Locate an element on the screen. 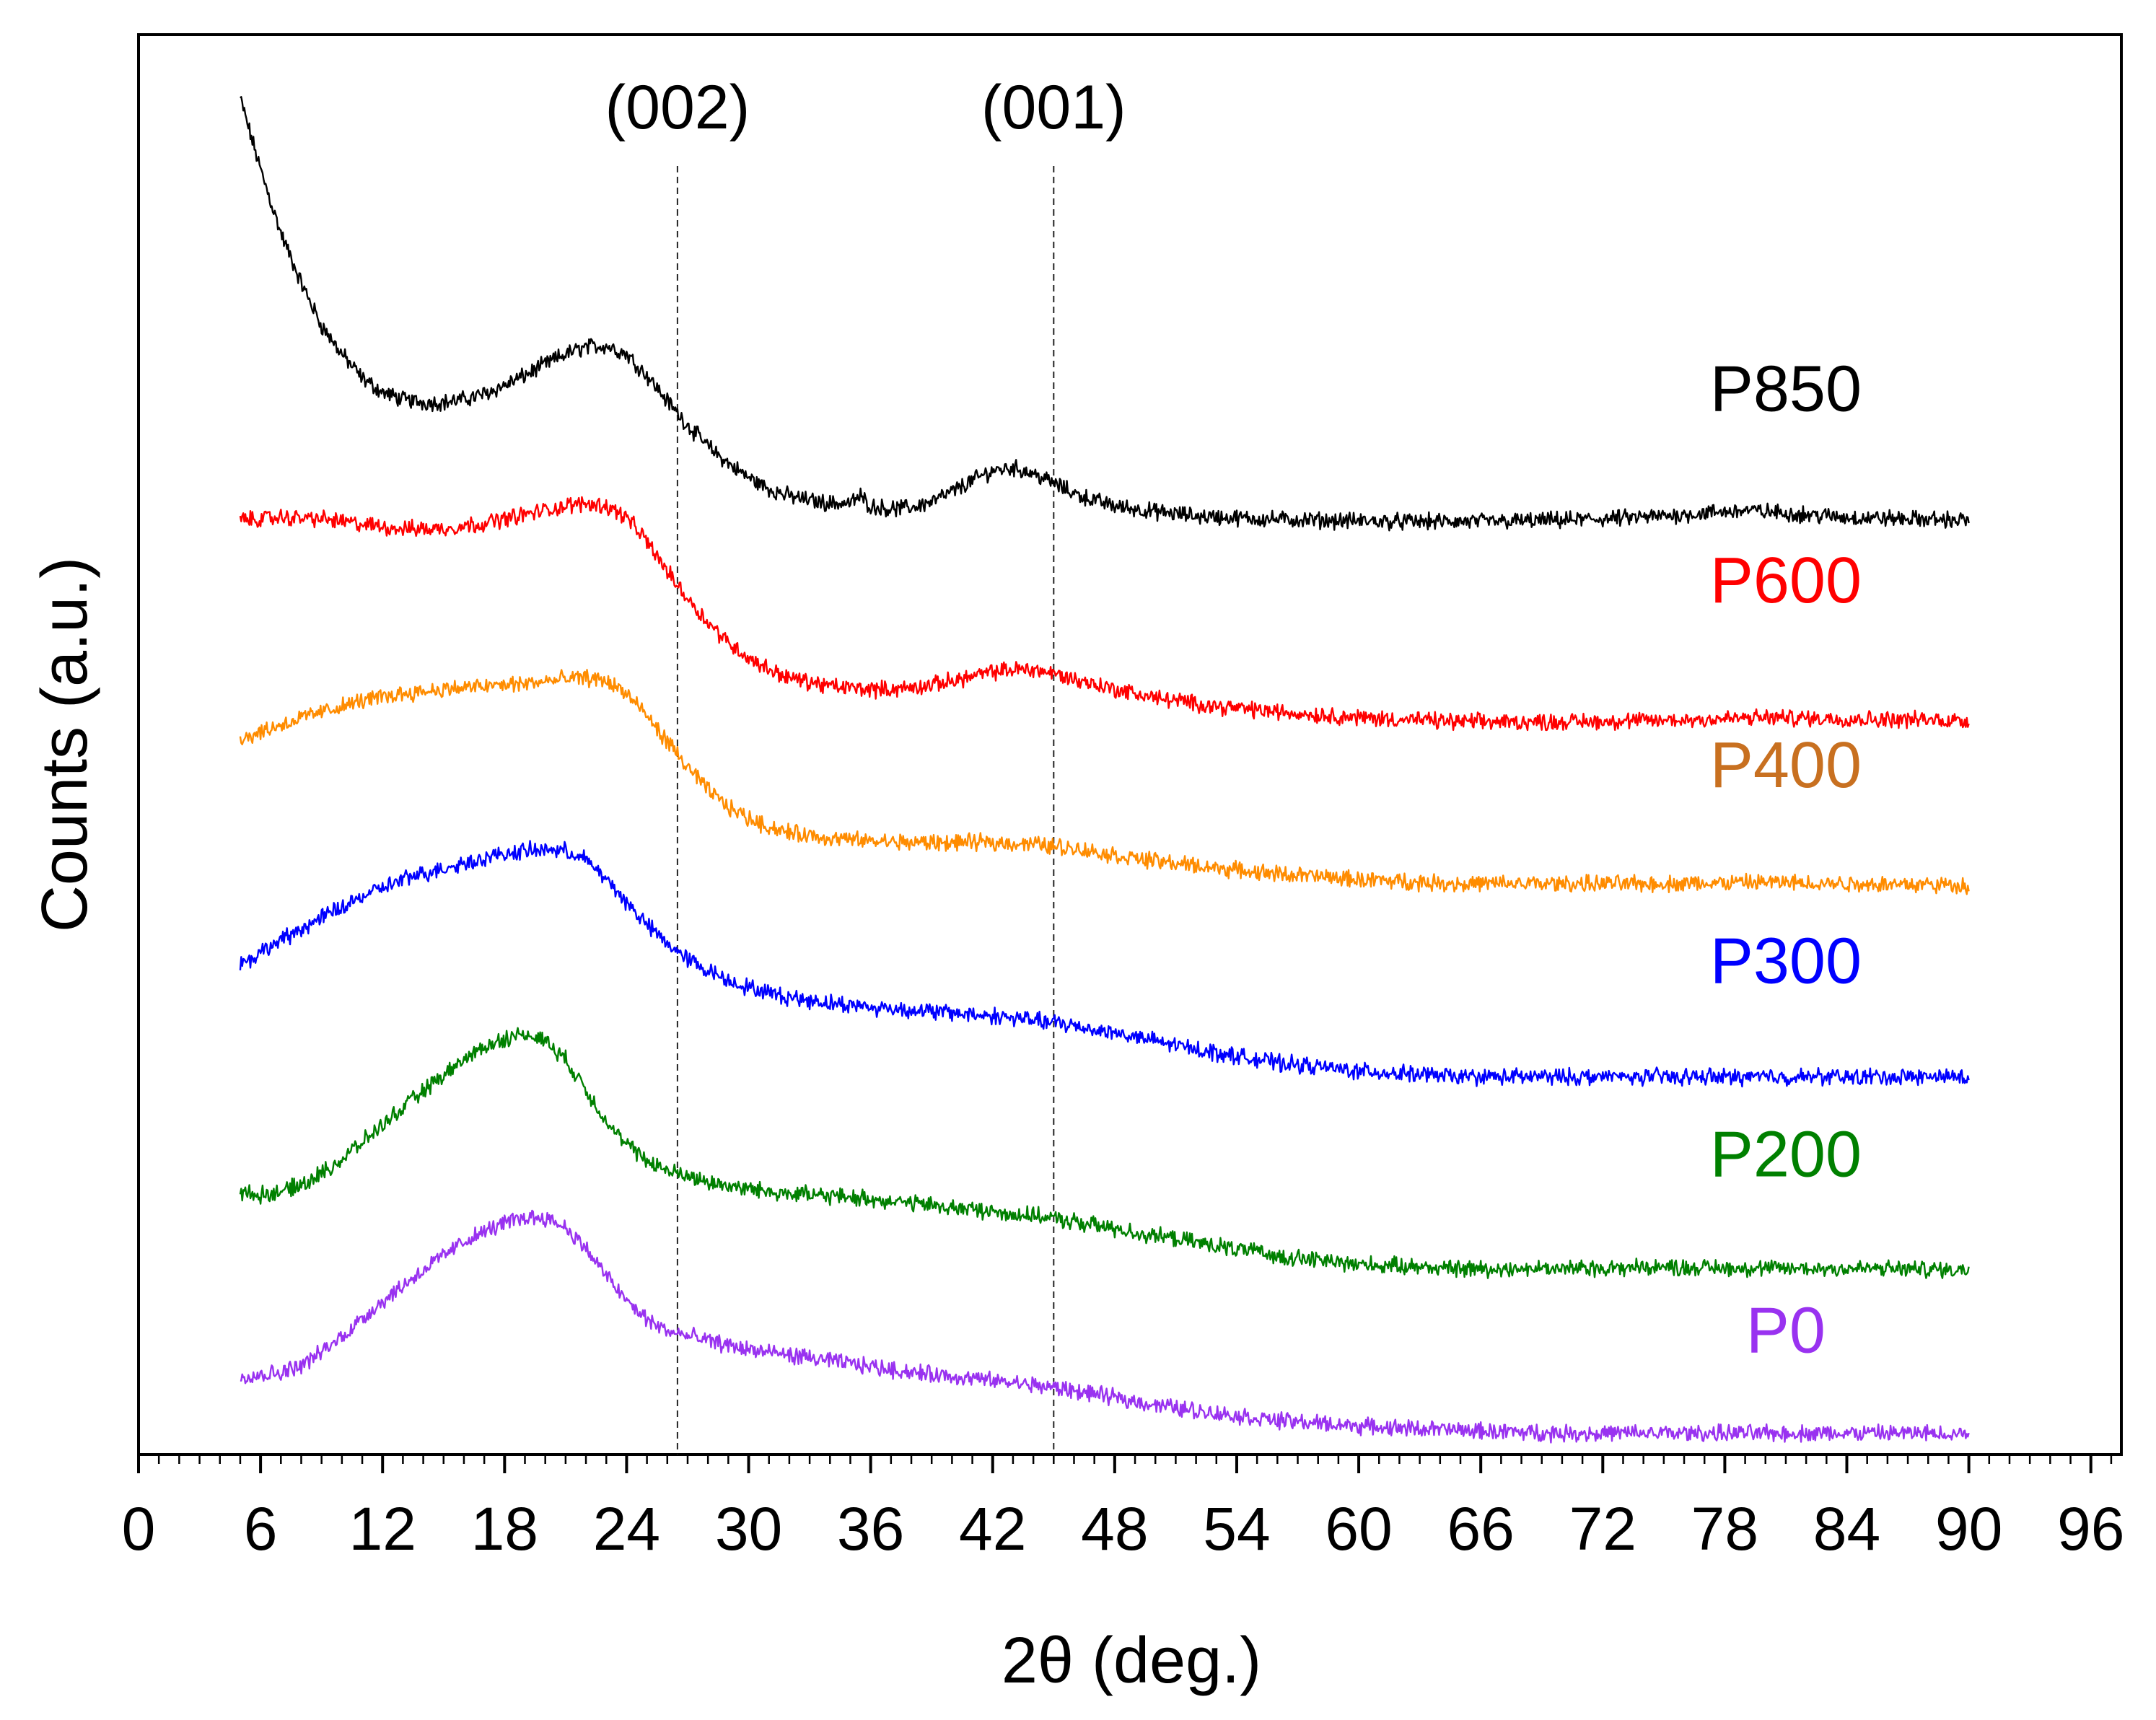 The height and width of the screenshot is (1720, 2156). x-tick-label: 24 is located at coordinates (626, 1529).